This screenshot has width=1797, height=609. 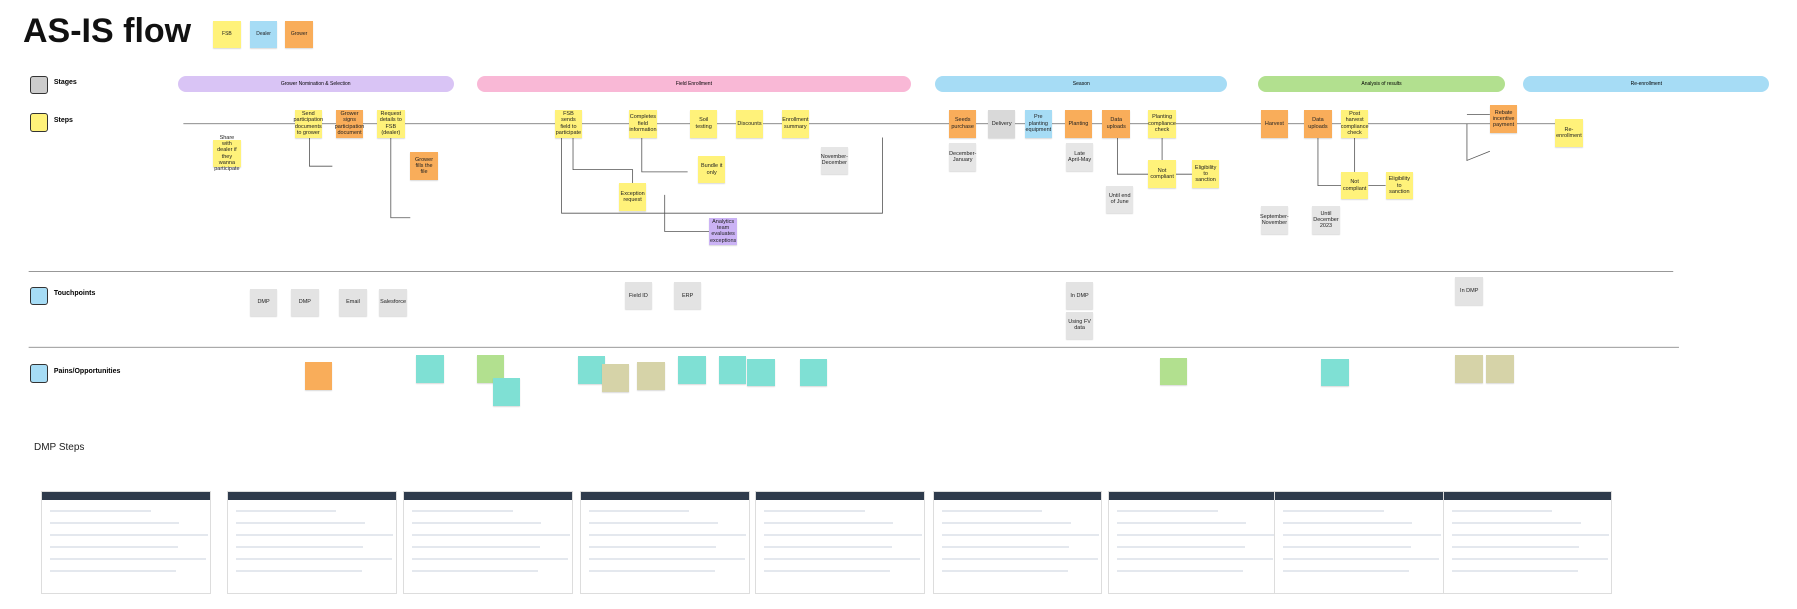 I want to click on touchpoint: ERP, so click(x=687, y=295).